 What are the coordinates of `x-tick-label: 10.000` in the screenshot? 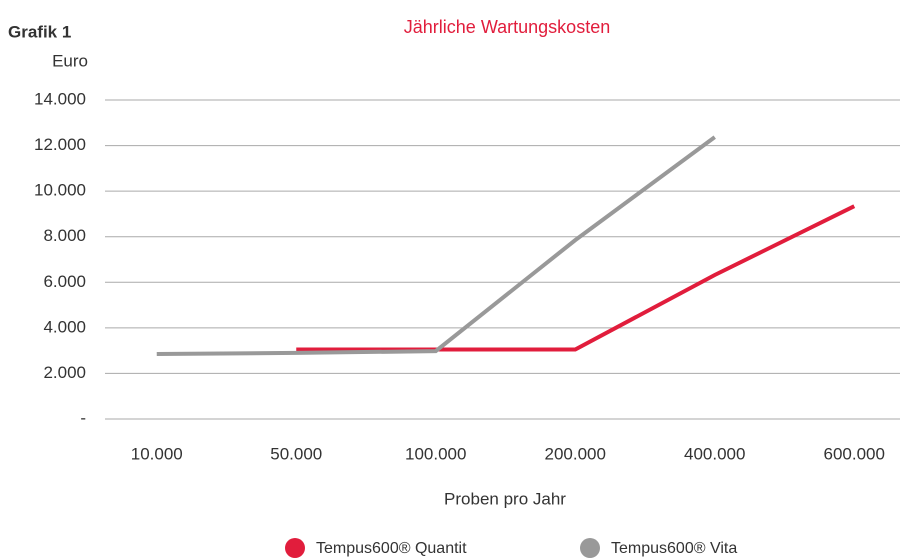 It's located at (157, 453).